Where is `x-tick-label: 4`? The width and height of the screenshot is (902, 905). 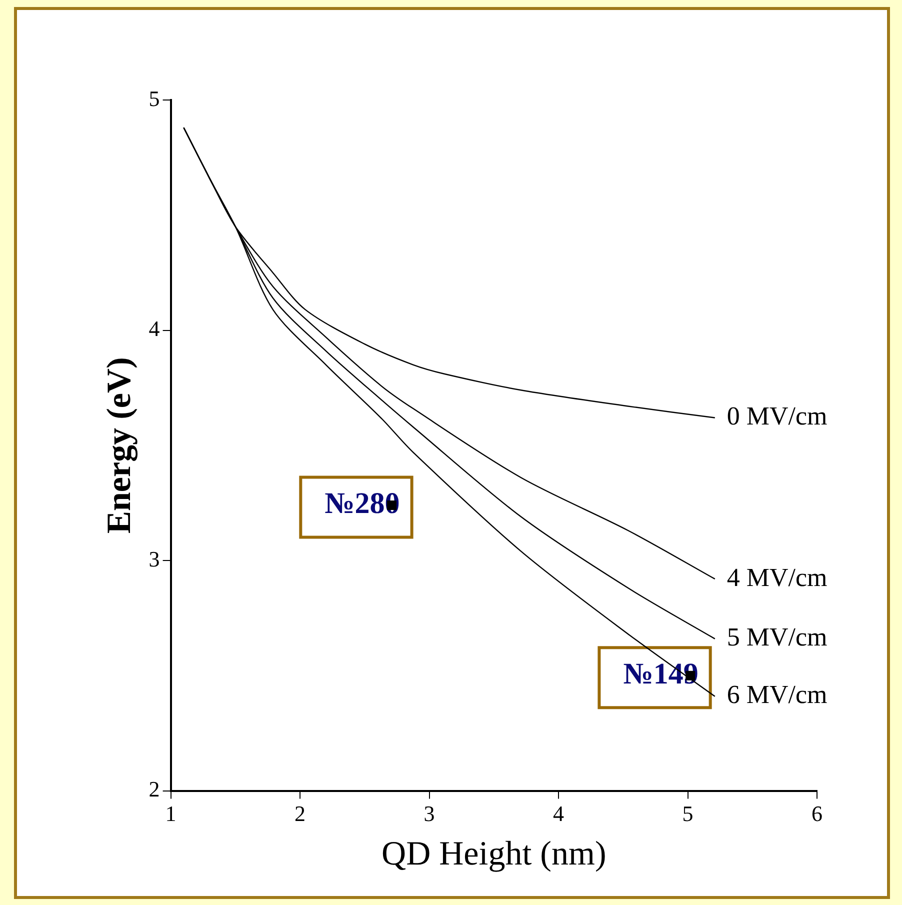
x-tick-label: 4 is located at coordinates (558, 813).